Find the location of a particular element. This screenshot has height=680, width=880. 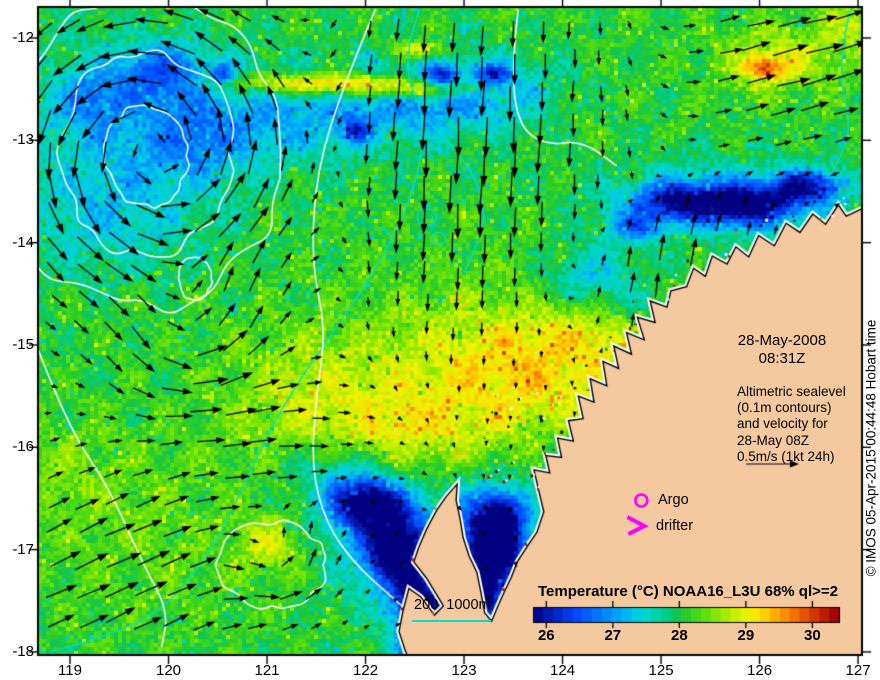

timestamp-block: 28-May-2008 08:31Z is located at coordinates (782, 350).